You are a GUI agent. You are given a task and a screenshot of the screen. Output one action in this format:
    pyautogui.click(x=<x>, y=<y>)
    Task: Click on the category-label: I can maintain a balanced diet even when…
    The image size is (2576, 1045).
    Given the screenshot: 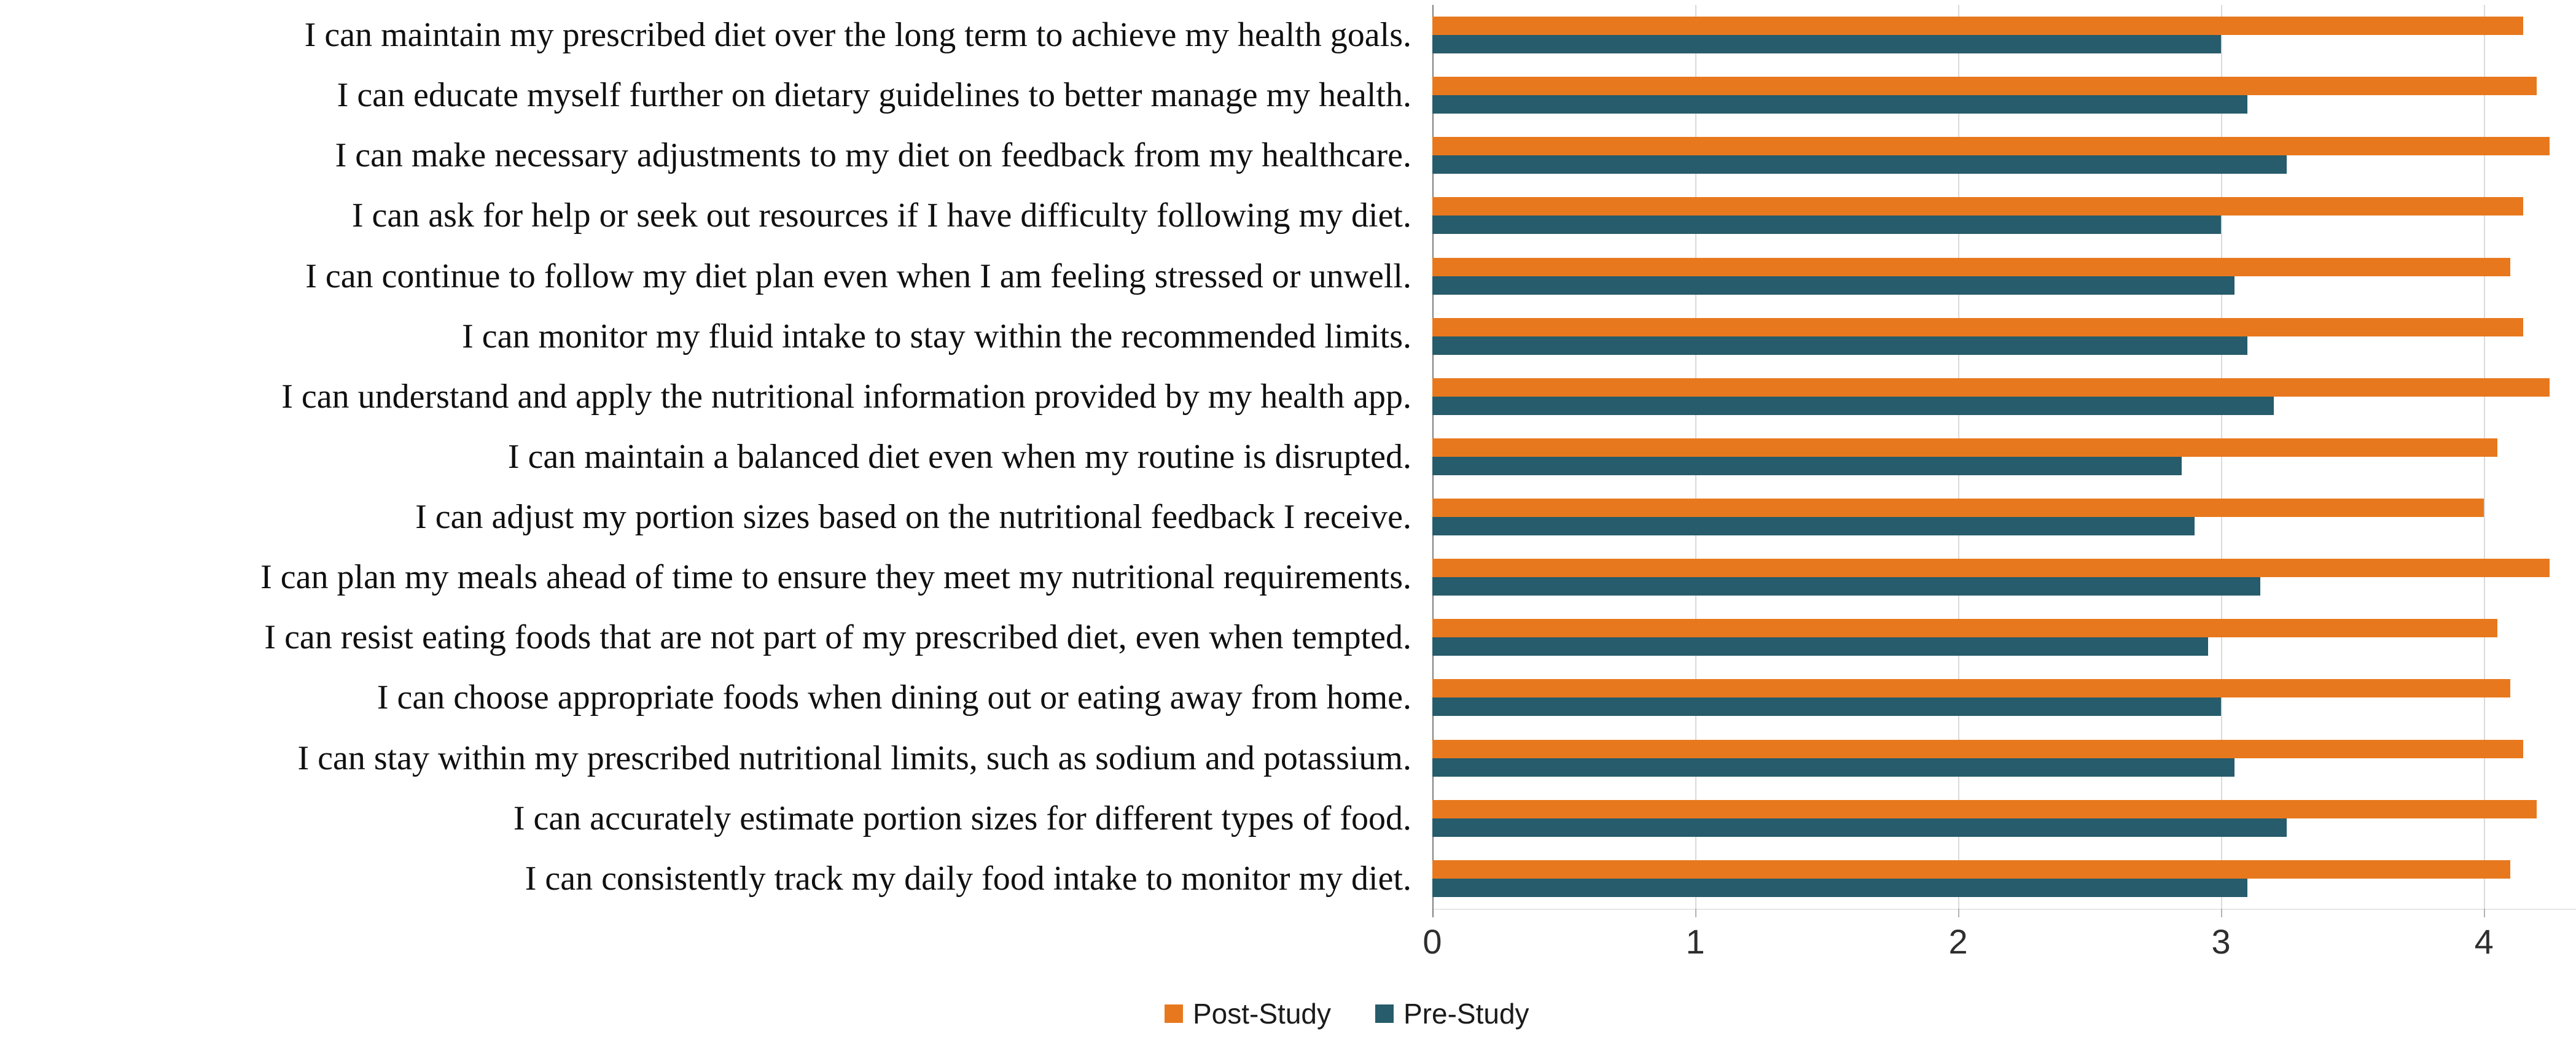 What is the action you would take?
    pyautogui.click(x=959, y=456)
    